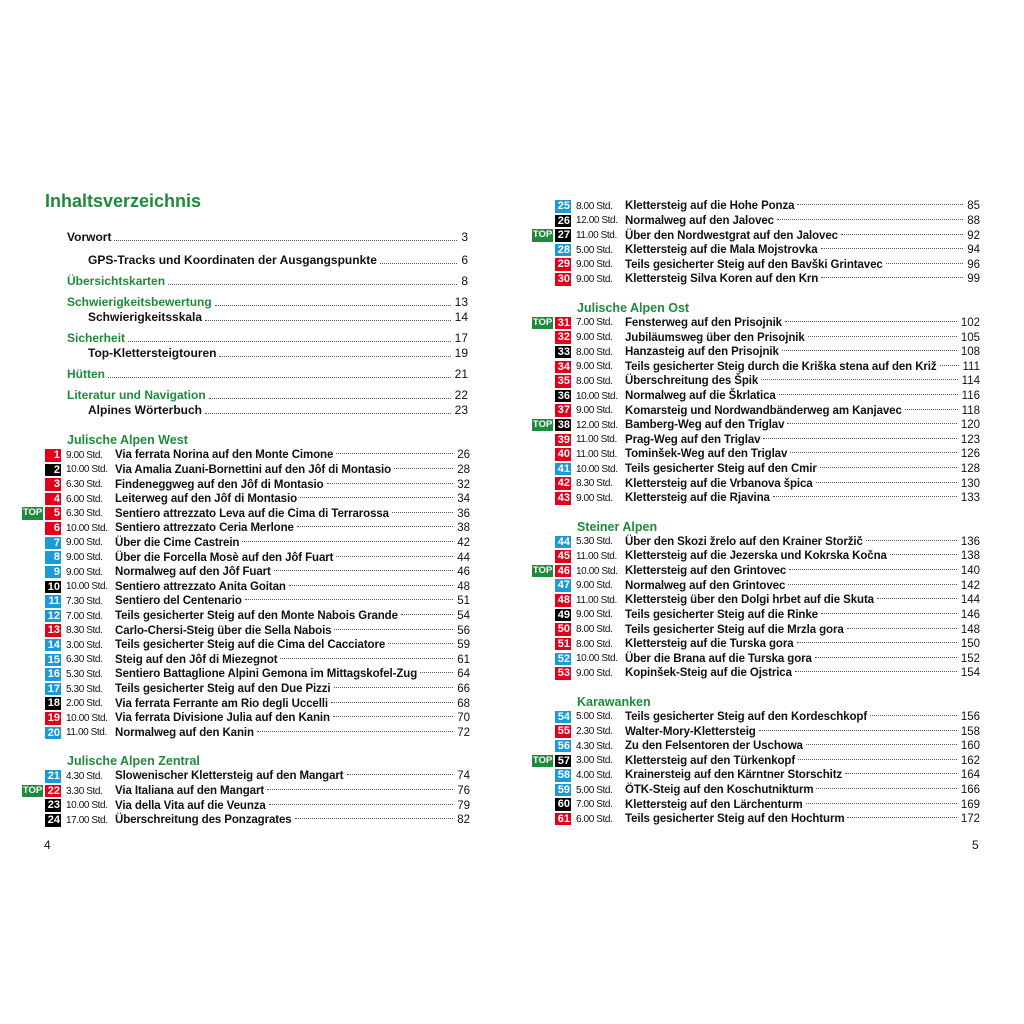 The width and height of the screenshot is (1024, 1024). I want to click on route-number: 33, so click(563, 352).